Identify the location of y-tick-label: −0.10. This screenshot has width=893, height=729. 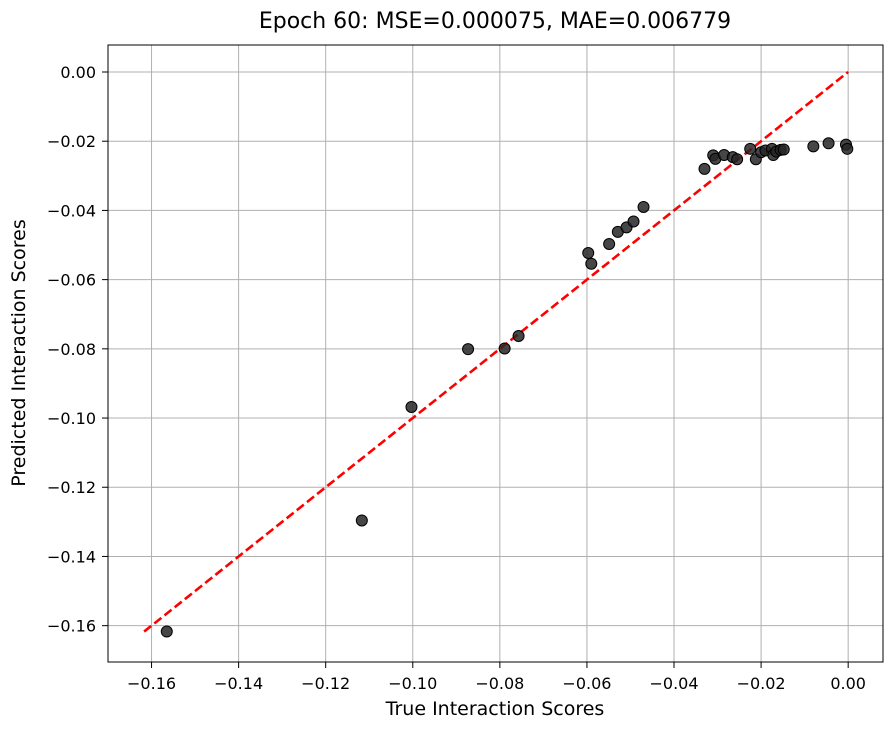
(71, 418).